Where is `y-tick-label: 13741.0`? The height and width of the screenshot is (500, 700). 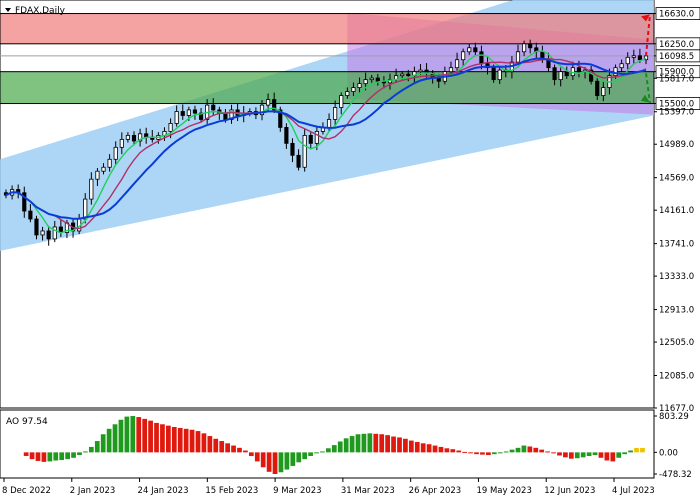
y-tick-label: 13741.0 is located at coordinates (676, 245).